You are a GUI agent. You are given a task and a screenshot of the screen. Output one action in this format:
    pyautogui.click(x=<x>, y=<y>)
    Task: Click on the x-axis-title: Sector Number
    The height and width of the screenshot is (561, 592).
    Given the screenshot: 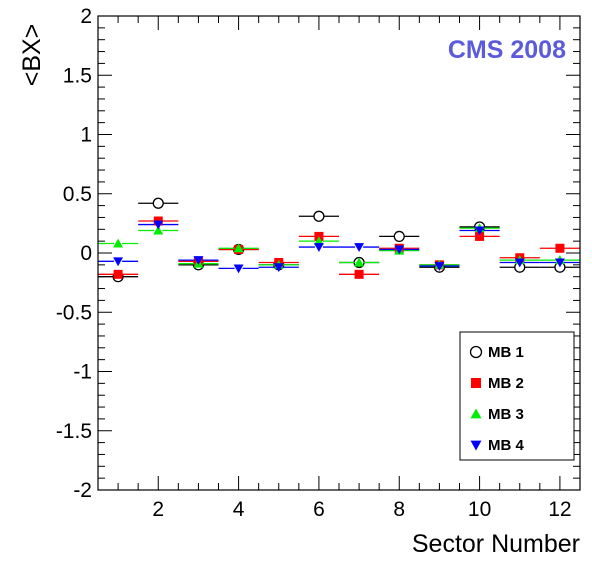 What is the action you would take?
    pyautogui.click(x=496, y=544)
    